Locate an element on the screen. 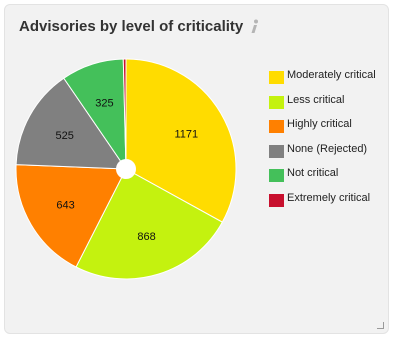  widget-header: Advisories by level of criticality is located at coordinates (139, 26).